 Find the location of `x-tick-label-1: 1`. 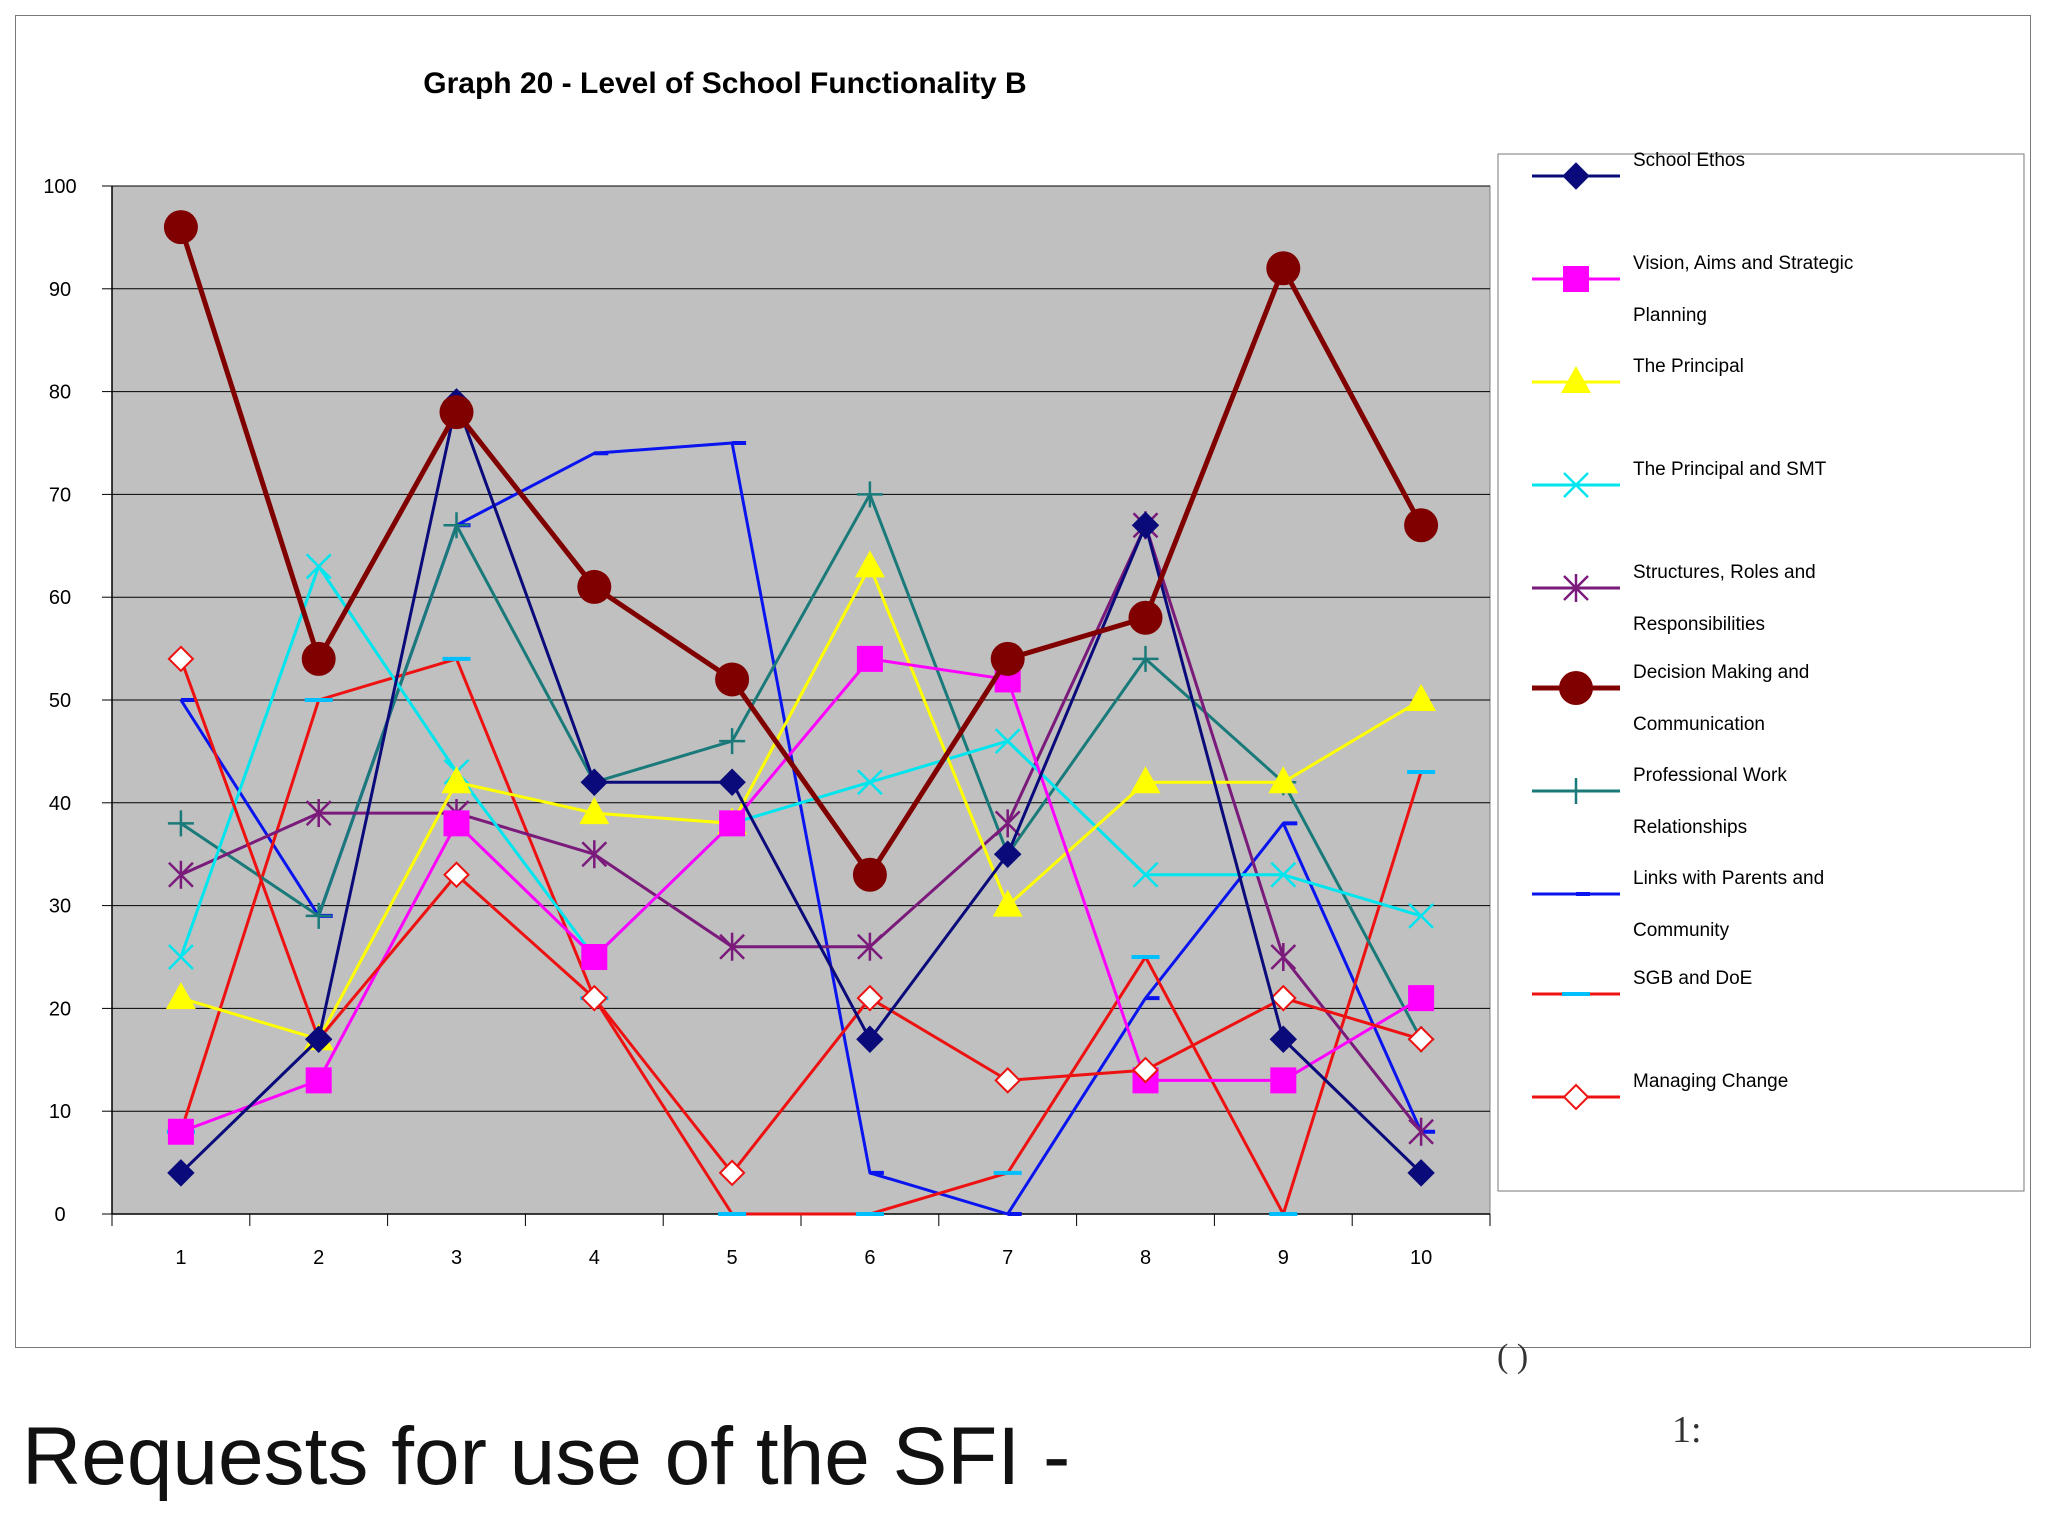

x-tick-label-1: 1 is located at coordinates (180, 1258).